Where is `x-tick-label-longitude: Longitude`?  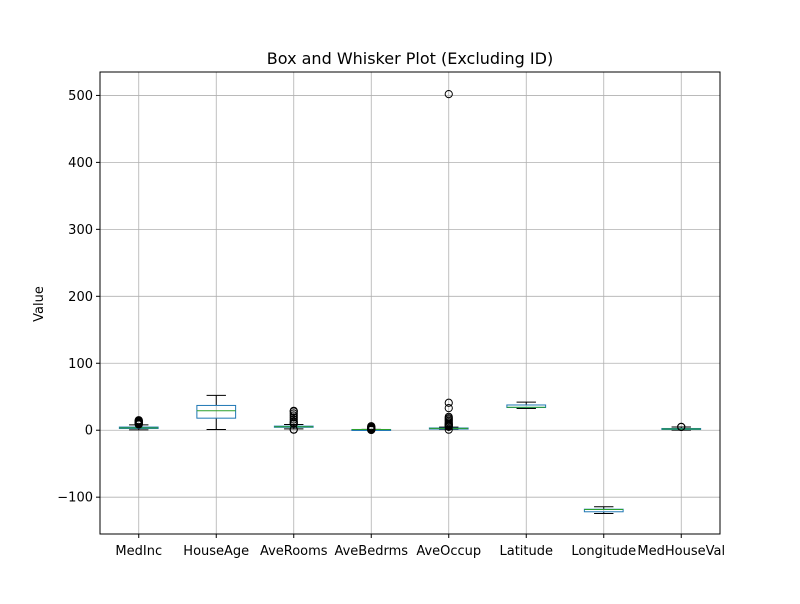 x-tick-label-longitude: Longitude is located at coordinates (603, 551).